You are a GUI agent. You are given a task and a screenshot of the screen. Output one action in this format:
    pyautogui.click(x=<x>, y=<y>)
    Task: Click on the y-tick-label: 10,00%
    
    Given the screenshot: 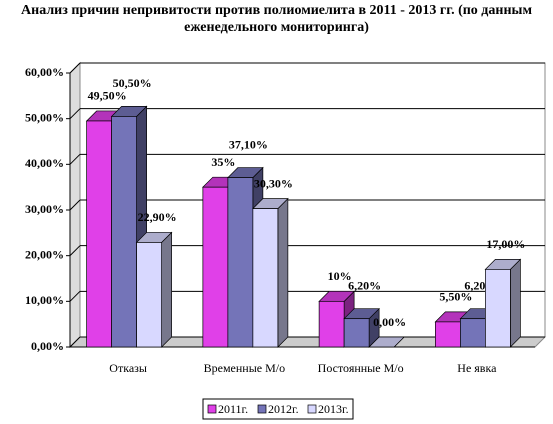 What is the action you would take?
    pyautogui.click(x=44, y=300)
    